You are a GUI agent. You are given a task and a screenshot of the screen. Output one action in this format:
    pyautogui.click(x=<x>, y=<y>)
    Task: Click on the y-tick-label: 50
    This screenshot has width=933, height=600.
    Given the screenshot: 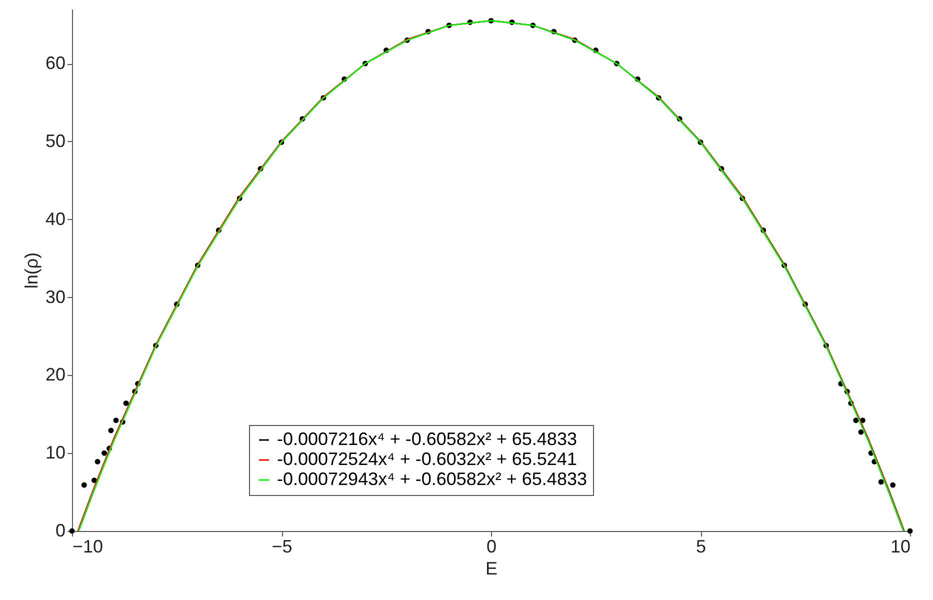 What is the action you would take?
    pyautogui.click(x=55, y=140)
    